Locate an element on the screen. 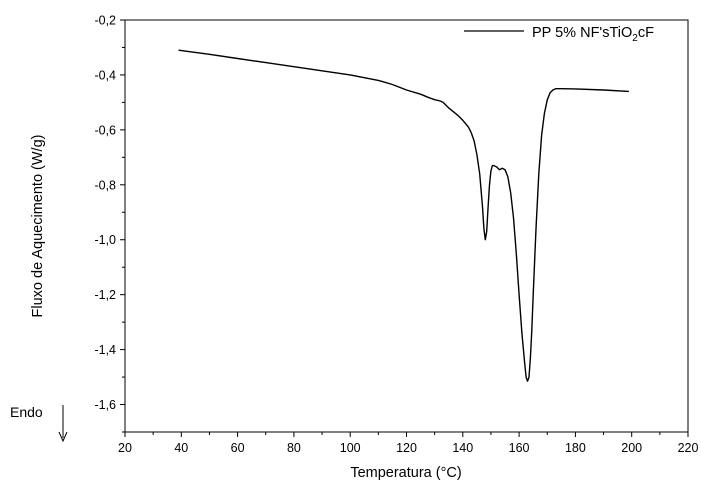  legend-label: PP 5% NF'sTiO2cF is located at coordinates (593, 34).